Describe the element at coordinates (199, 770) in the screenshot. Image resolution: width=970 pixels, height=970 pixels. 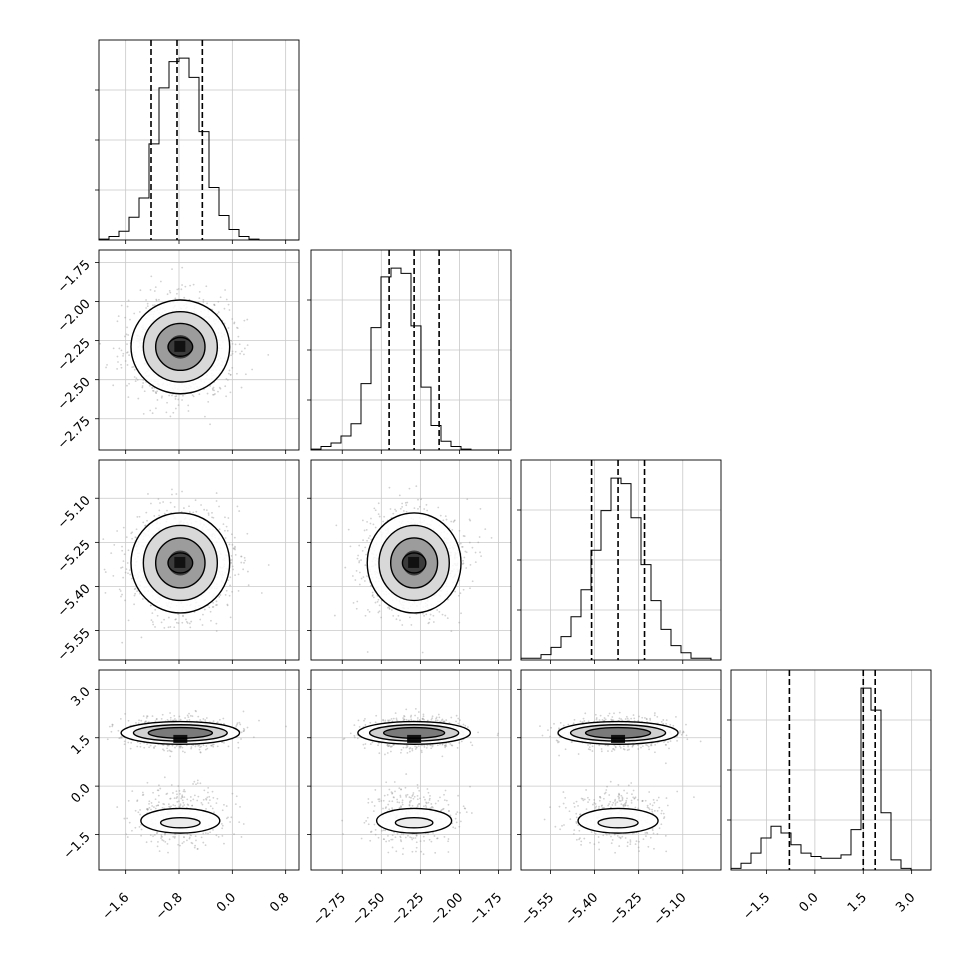
I see `panel-content` at that location.